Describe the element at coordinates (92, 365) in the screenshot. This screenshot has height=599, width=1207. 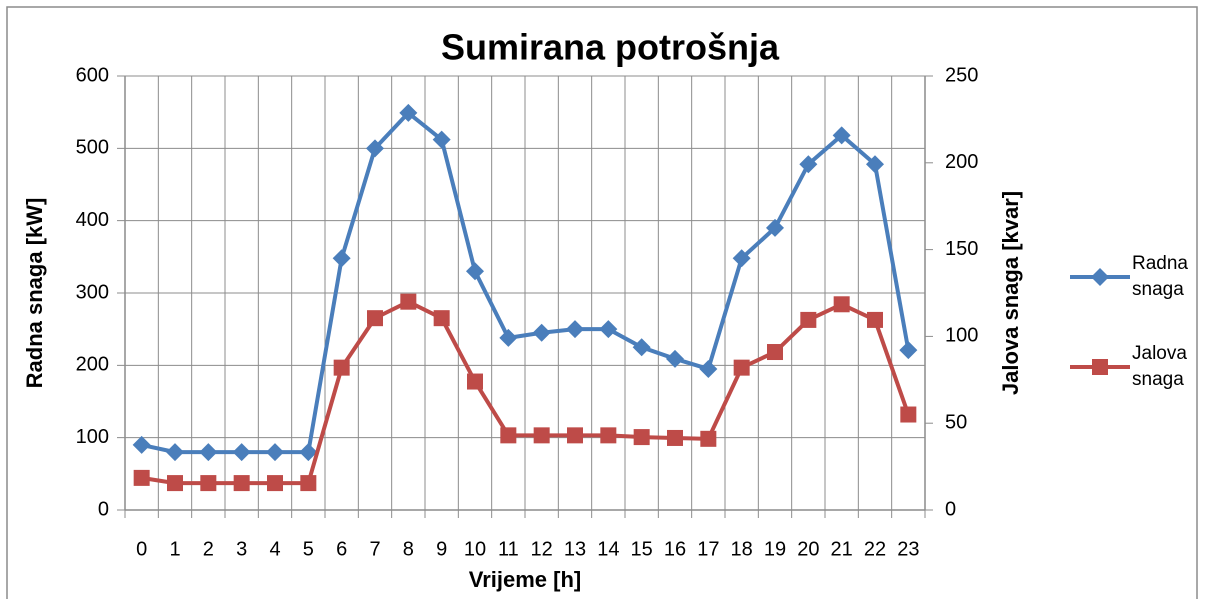
I see `y-tick-label: 200` at that location.